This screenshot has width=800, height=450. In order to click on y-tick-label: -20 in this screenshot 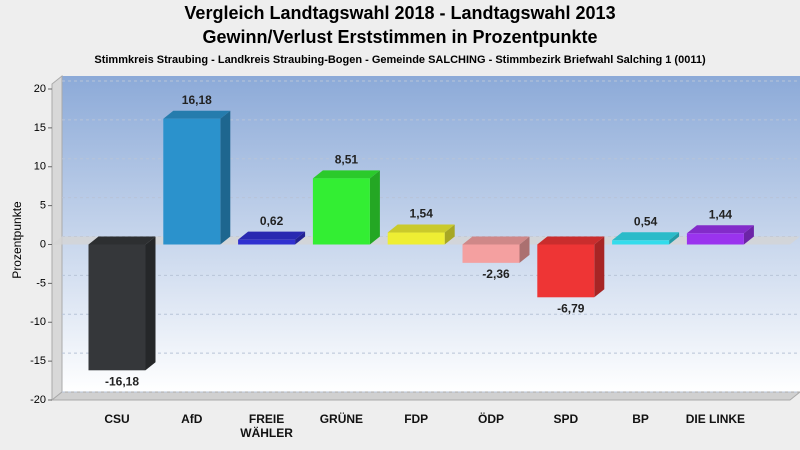, I will do `click(38, 400)`.